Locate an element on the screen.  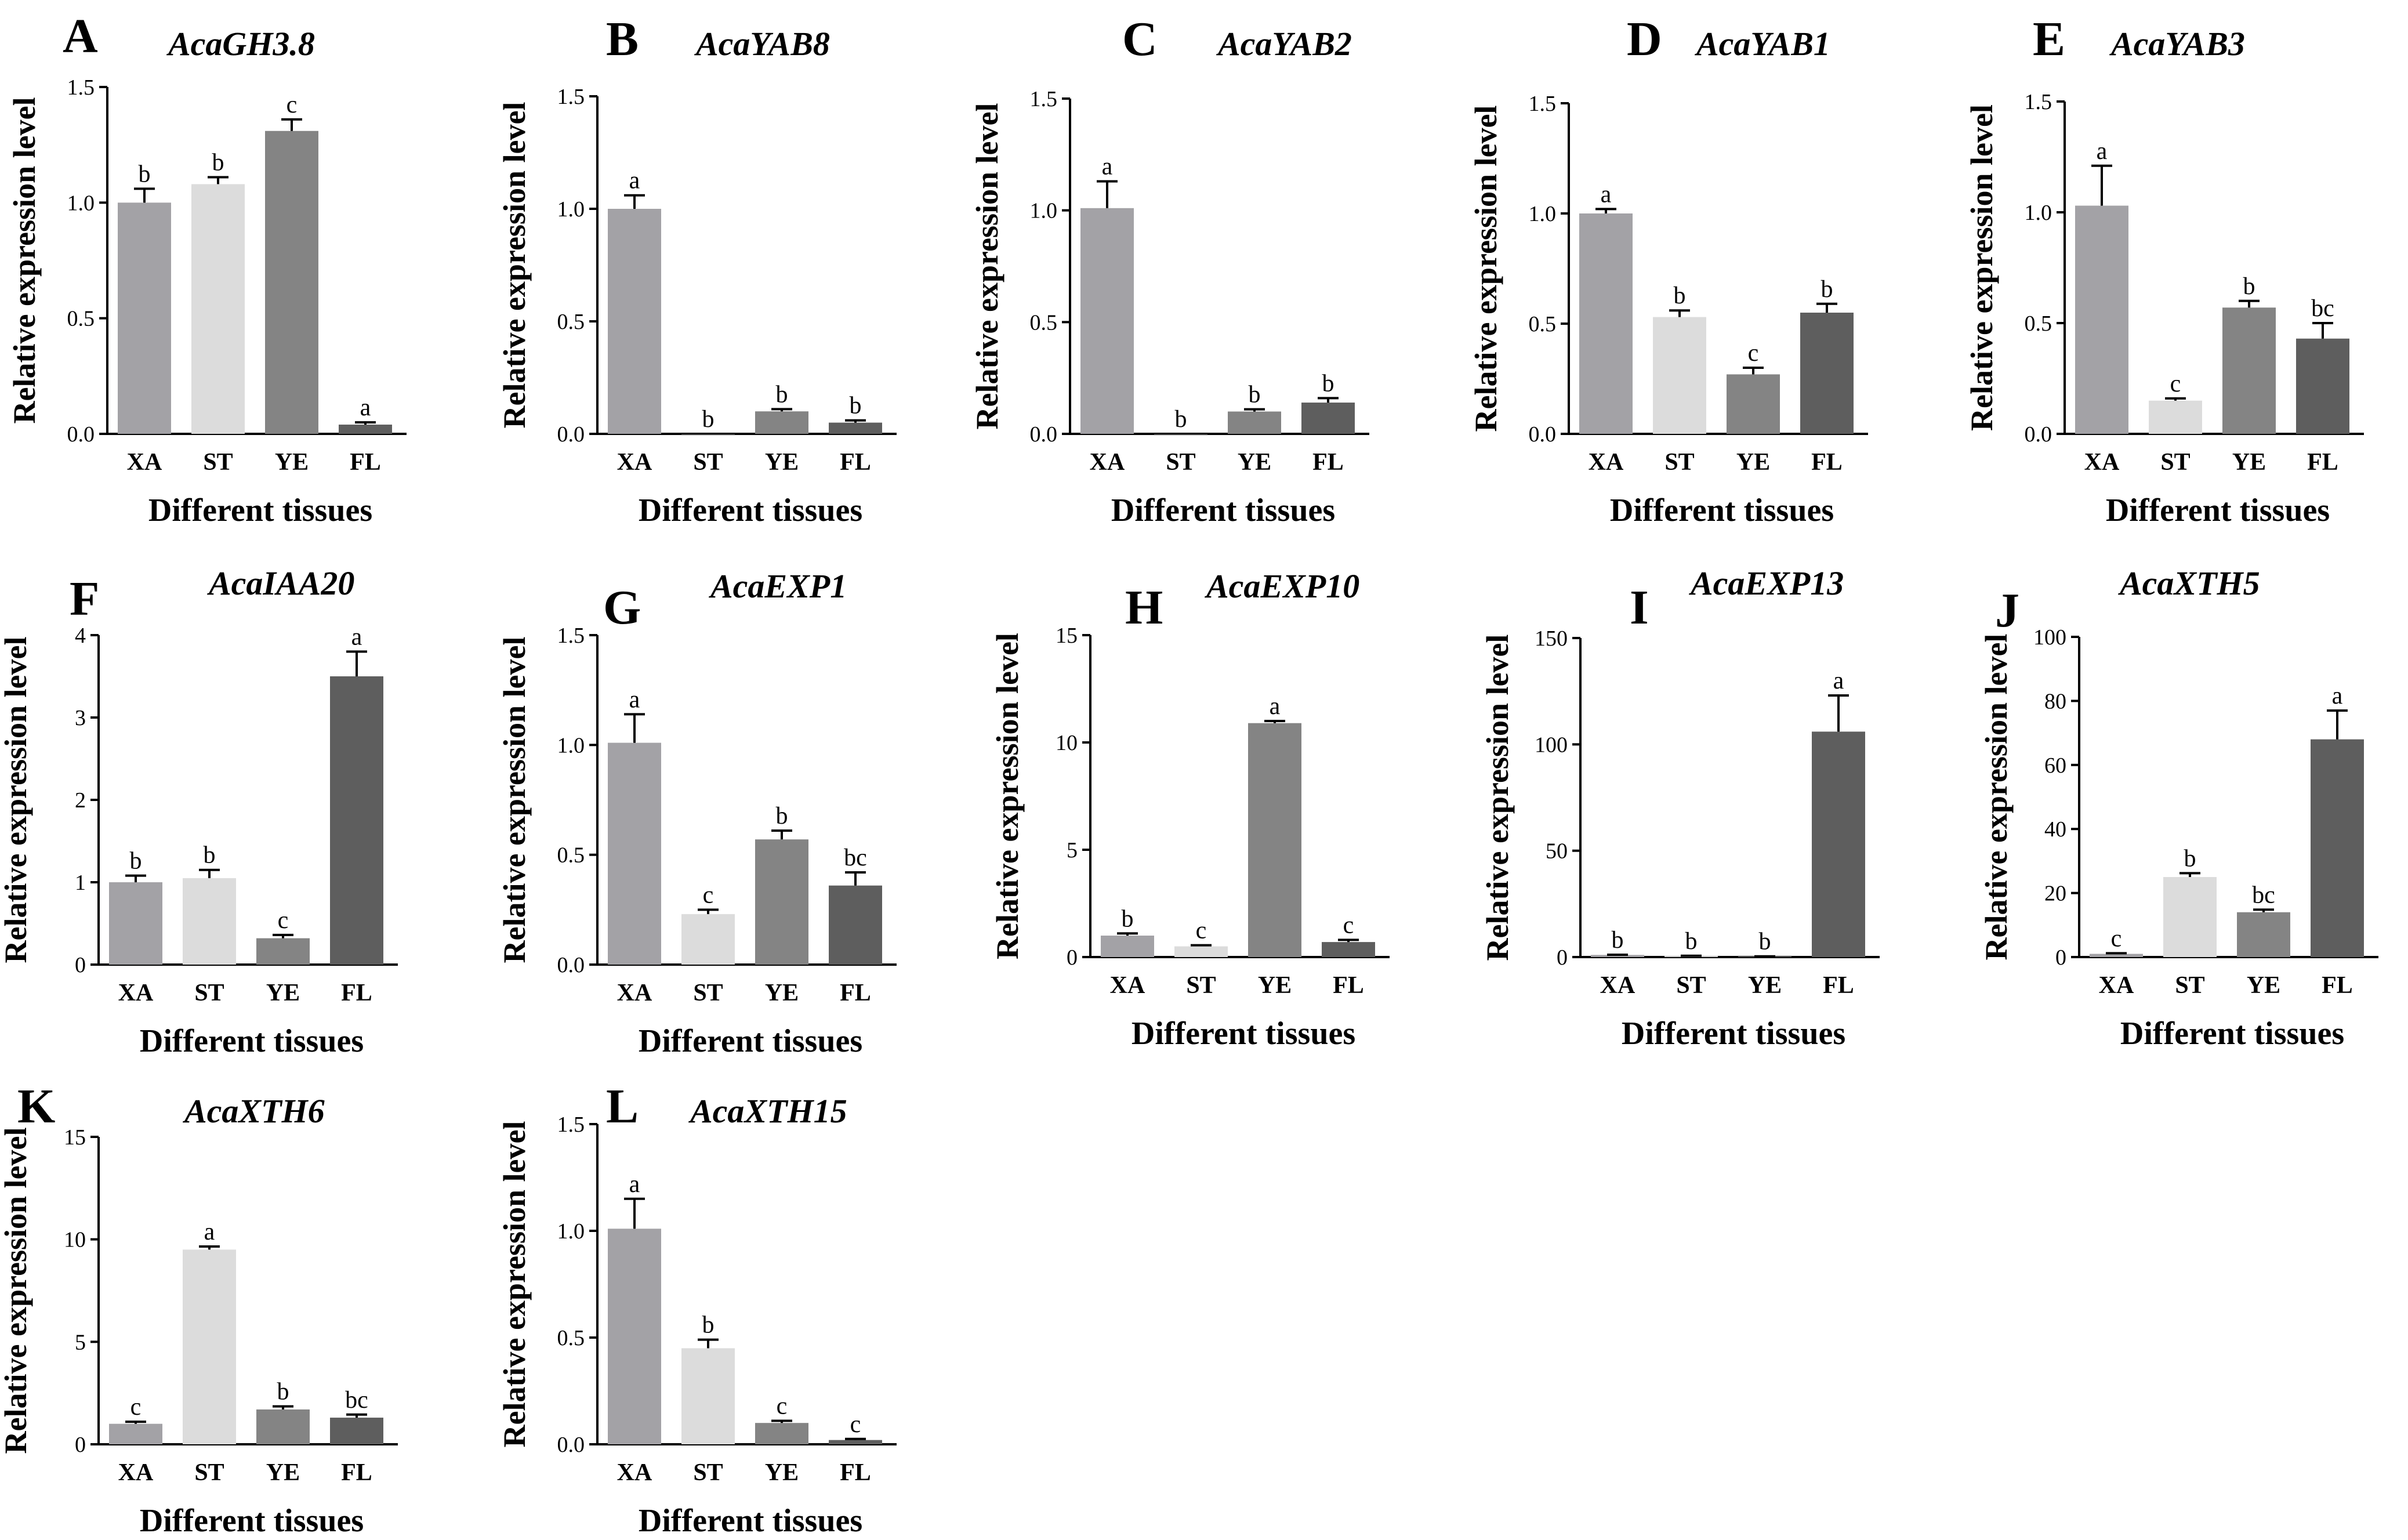
panel-letter: D is located at coordinates (1644, 39).